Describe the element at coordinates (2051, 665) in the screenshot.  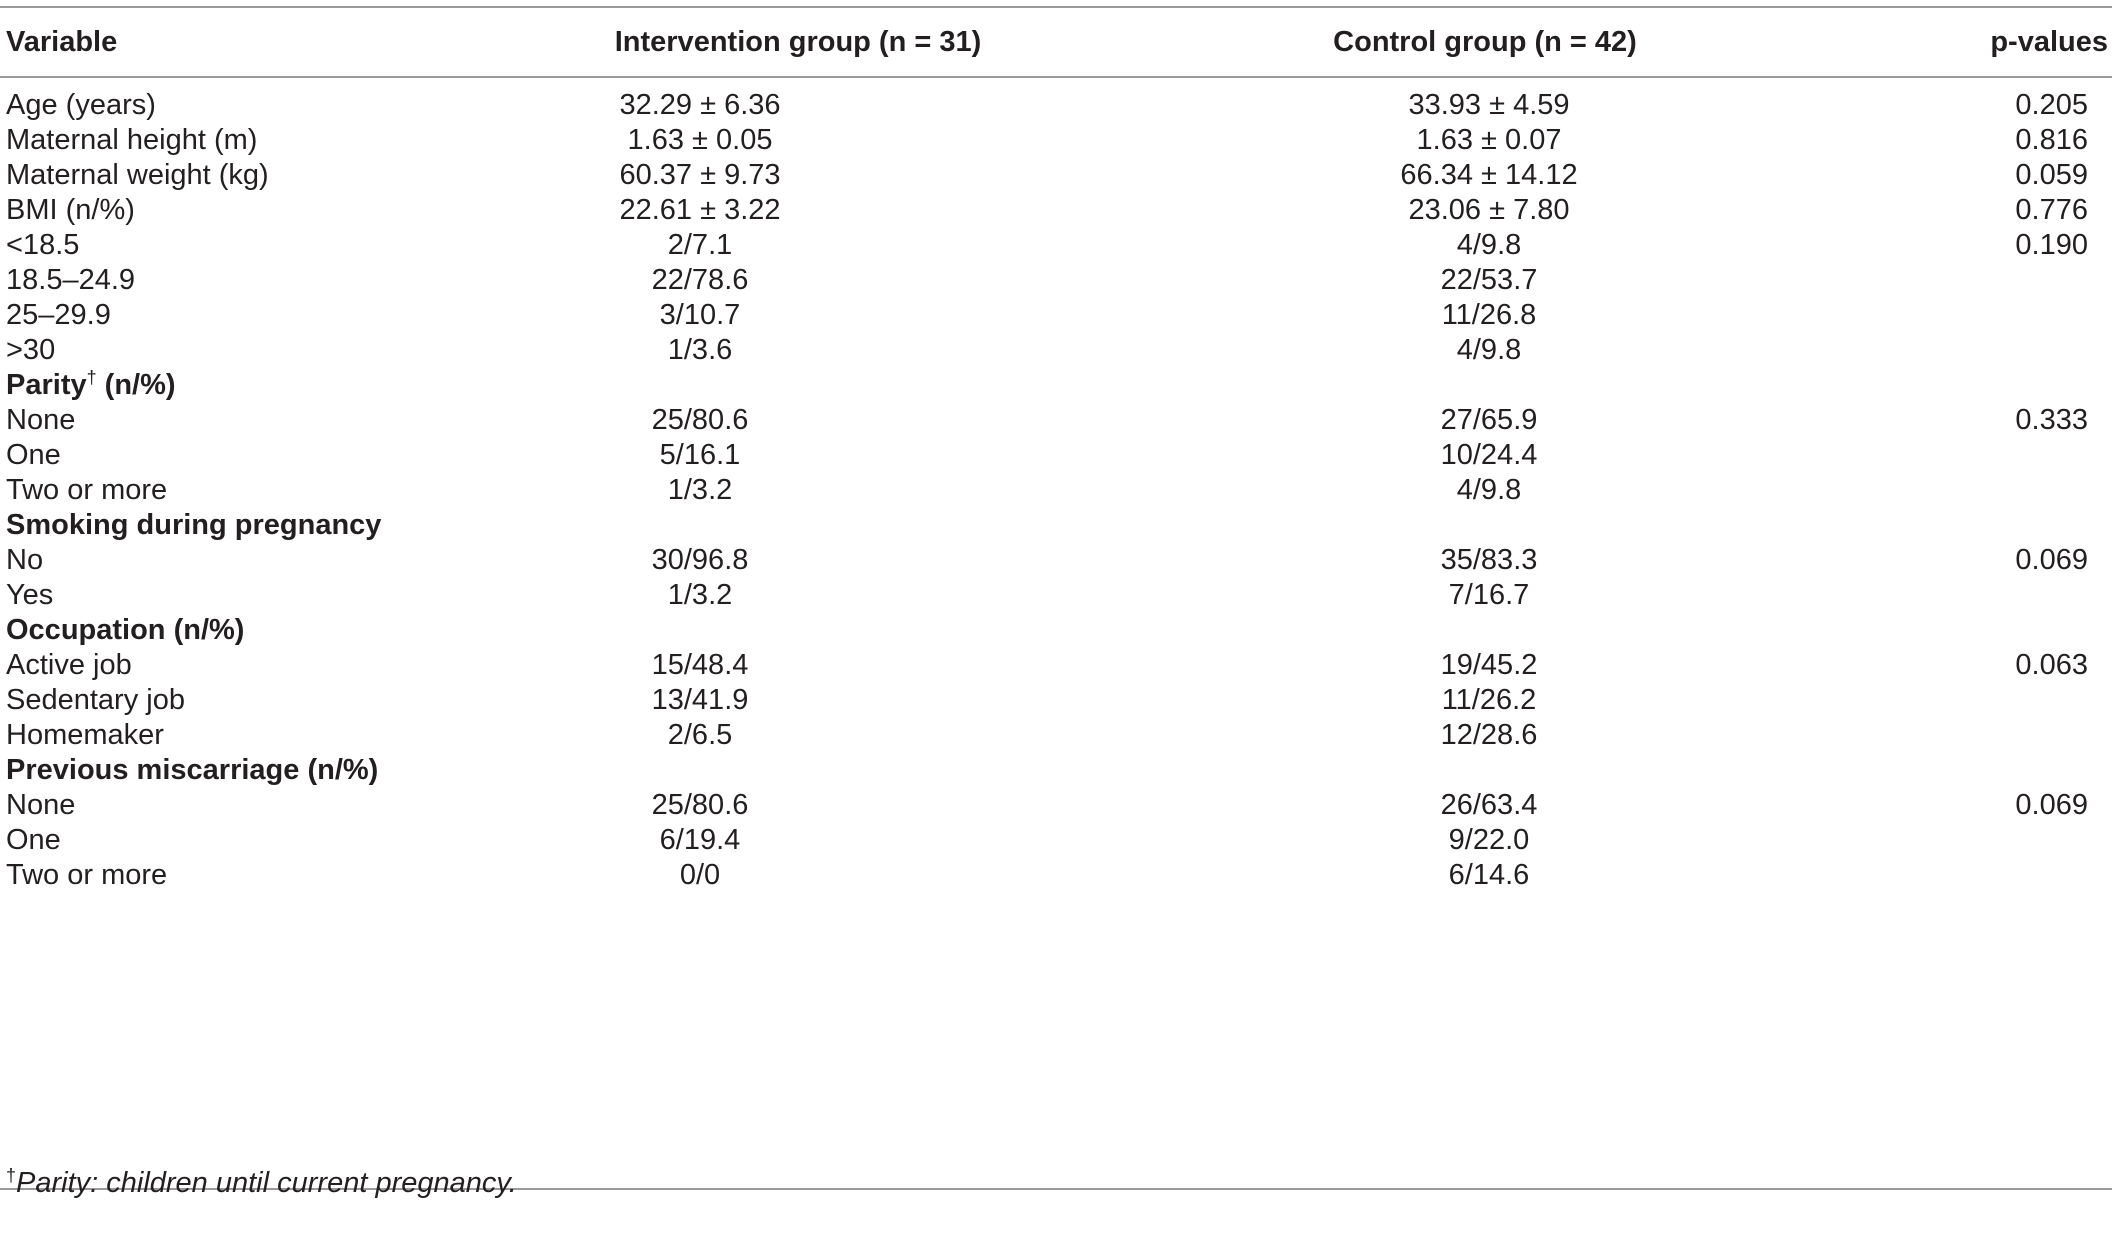
I see `pvalue-cell: 0.063` at that location.